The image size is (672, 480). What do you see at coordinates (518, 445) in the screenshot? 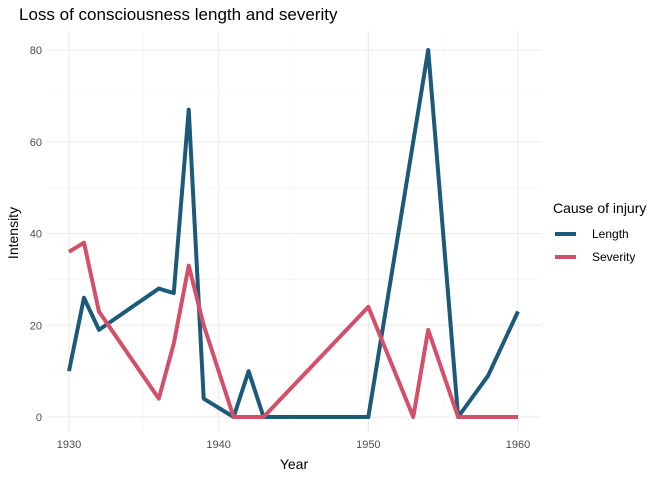
I see `x-tick-label: 1960` at bounding box center [518, 445].